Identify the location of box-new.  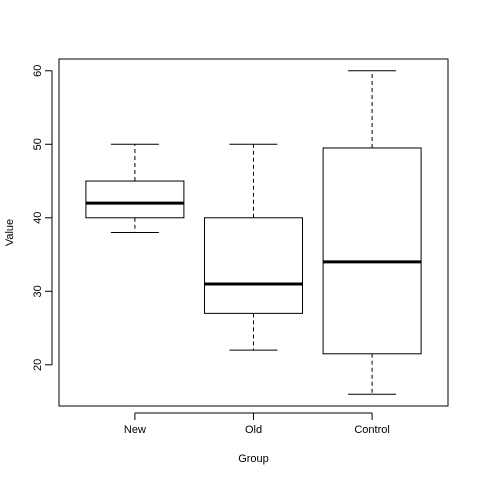
(135, 188).